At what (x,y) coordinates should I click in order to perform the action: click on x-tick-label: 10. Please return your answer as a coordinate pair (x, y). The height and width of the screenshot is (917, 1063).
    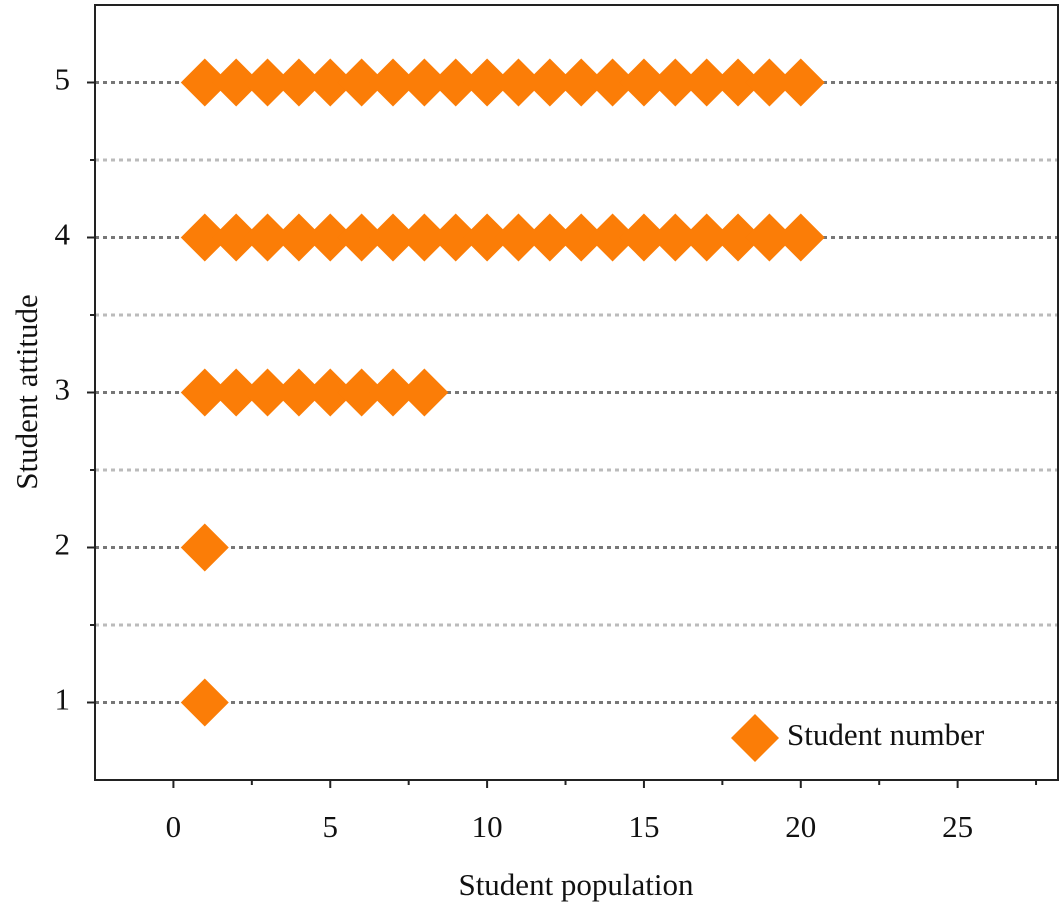
    Looking at the image, I should click on (487, 826).